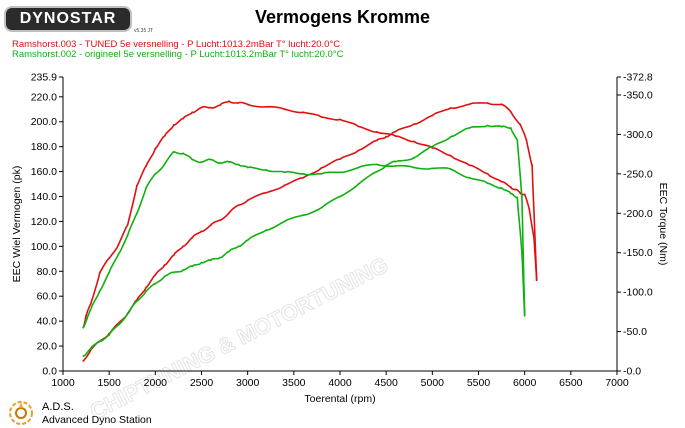 This screenshot has width=685, height=428. I want to click on y-right-tick-label: -250.0, so click(638, 174).